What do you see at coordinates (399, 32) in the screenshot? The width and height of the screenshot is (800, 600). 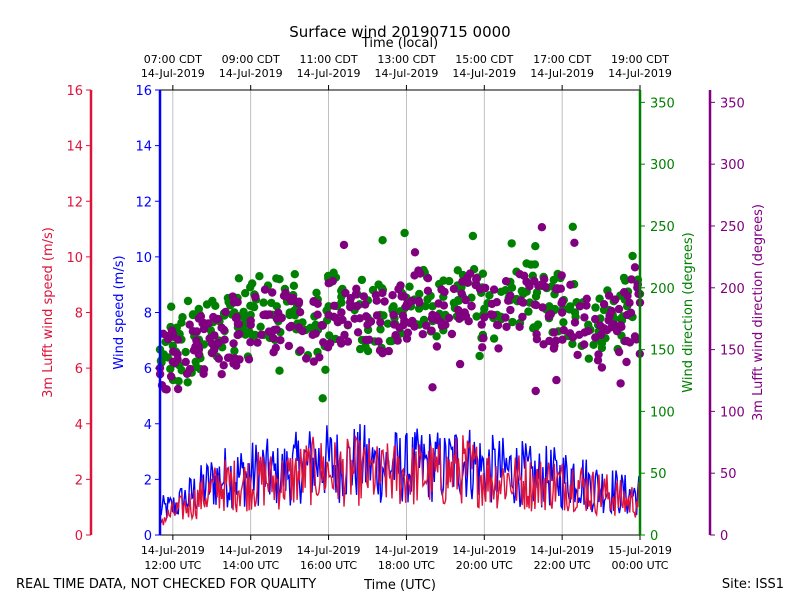 I see `chart-title: Surface wind 20190715 0000` at bounding box center [399, 32].